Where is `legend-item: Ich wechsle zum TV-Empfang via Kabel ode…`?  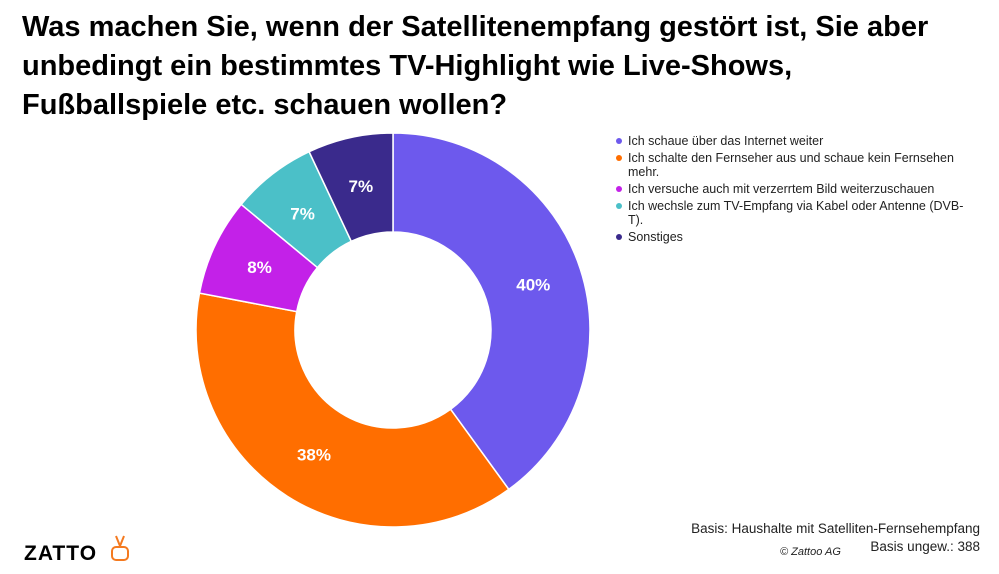
legend-item: Ich wechsle zum TV-Empfang via Kabel ode… is located at coordinates (796, 213).